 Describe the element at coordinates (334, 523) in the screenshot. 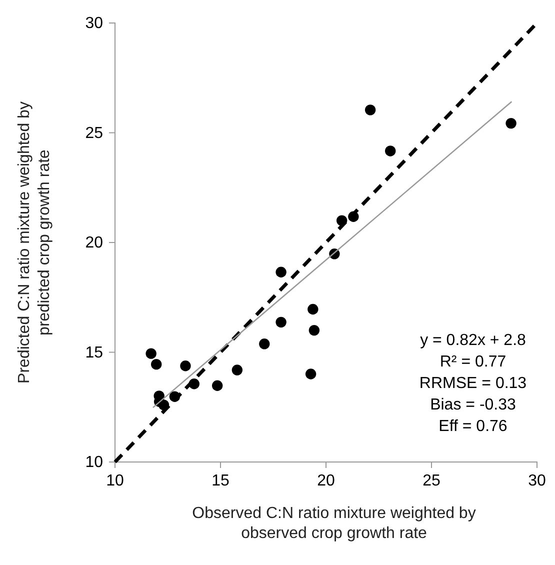

I see `x-axis-title: Observed C:N ratio mixture weighted by observed crop growth rate` at that location.